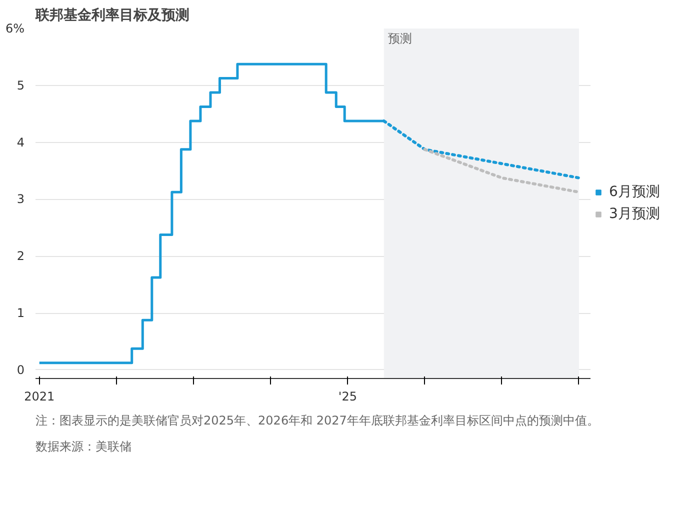  Describe the element at coordinates (634, 214) in the screenshot. I see `legend-label: 3月预测` at that location.